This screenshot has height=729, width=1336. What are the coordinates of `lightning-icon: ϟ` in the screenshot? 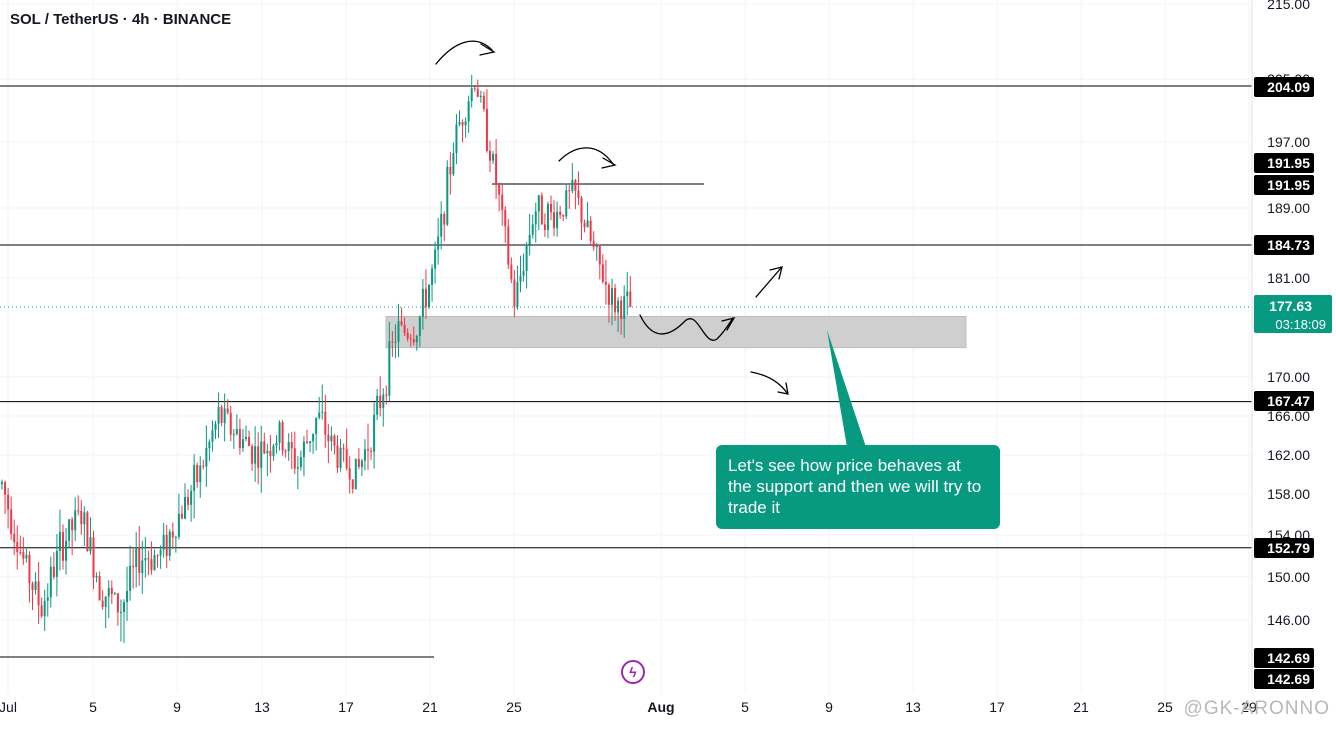 It's located at (633, 672).